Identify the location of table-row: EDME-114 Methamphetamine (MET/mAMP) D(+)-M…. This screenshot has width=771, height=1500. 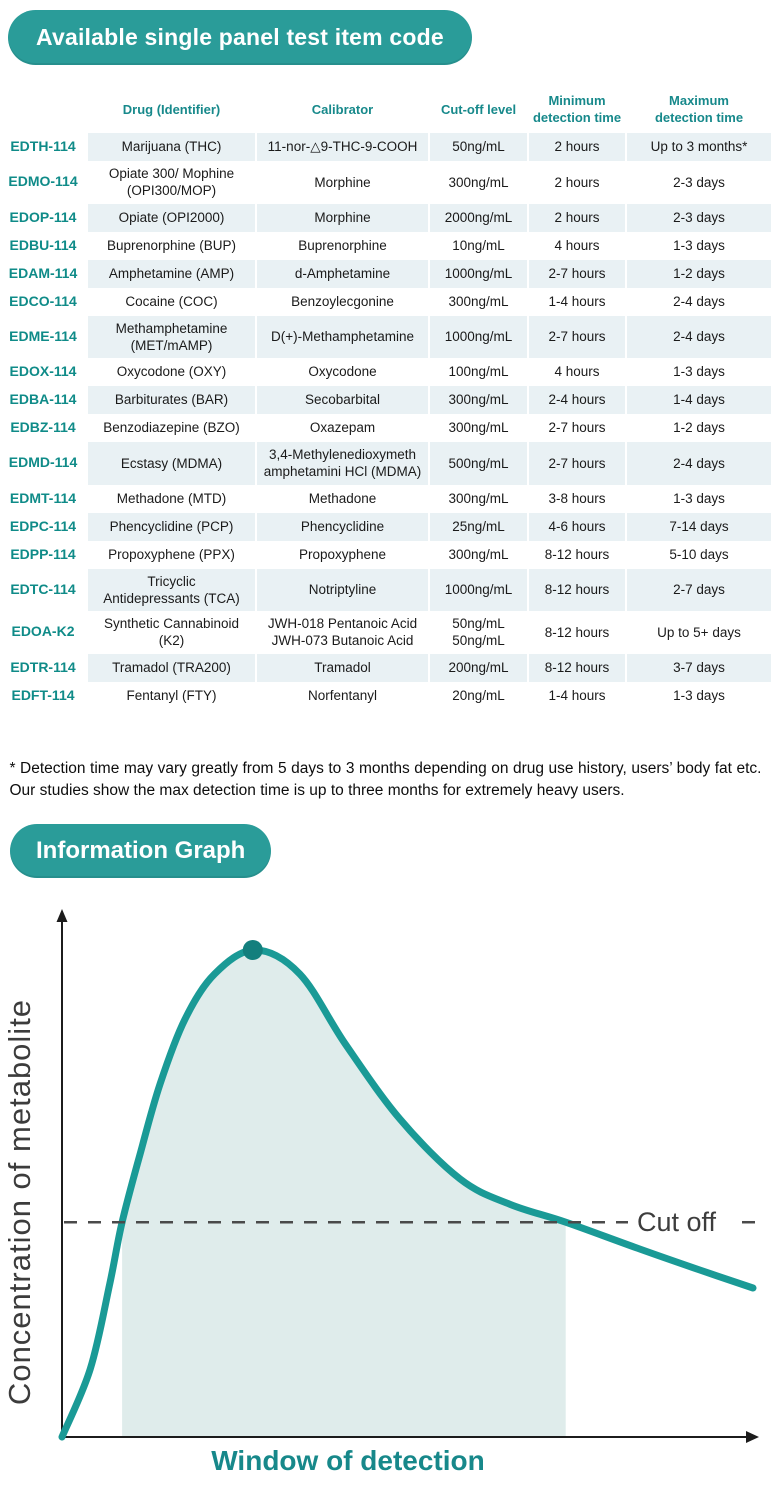
(385, 337).